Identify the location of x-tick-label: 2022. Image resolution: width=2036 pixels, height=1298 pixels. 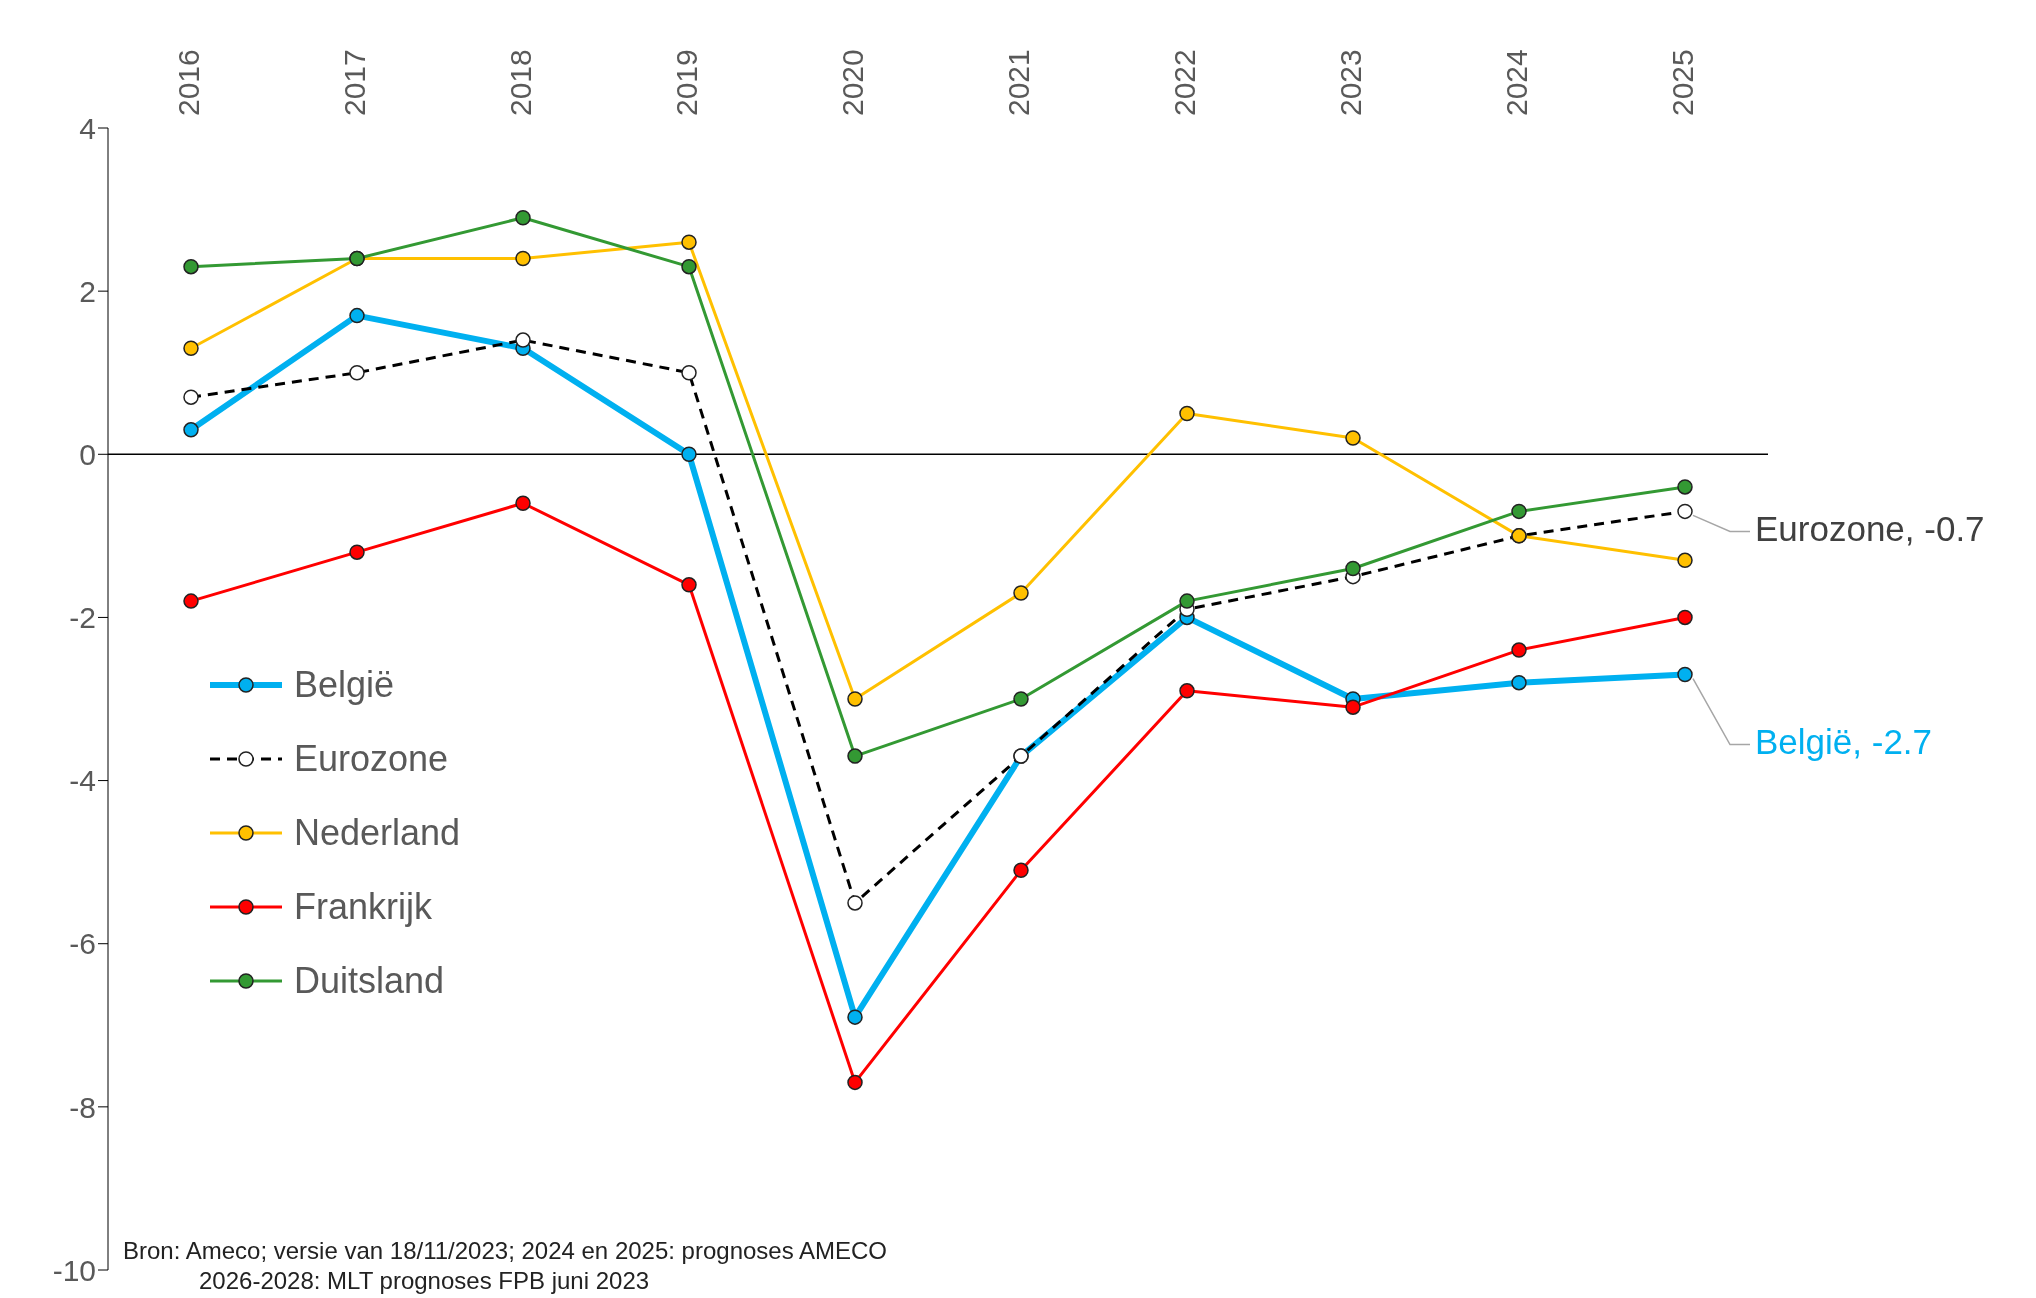
(1184, 82).